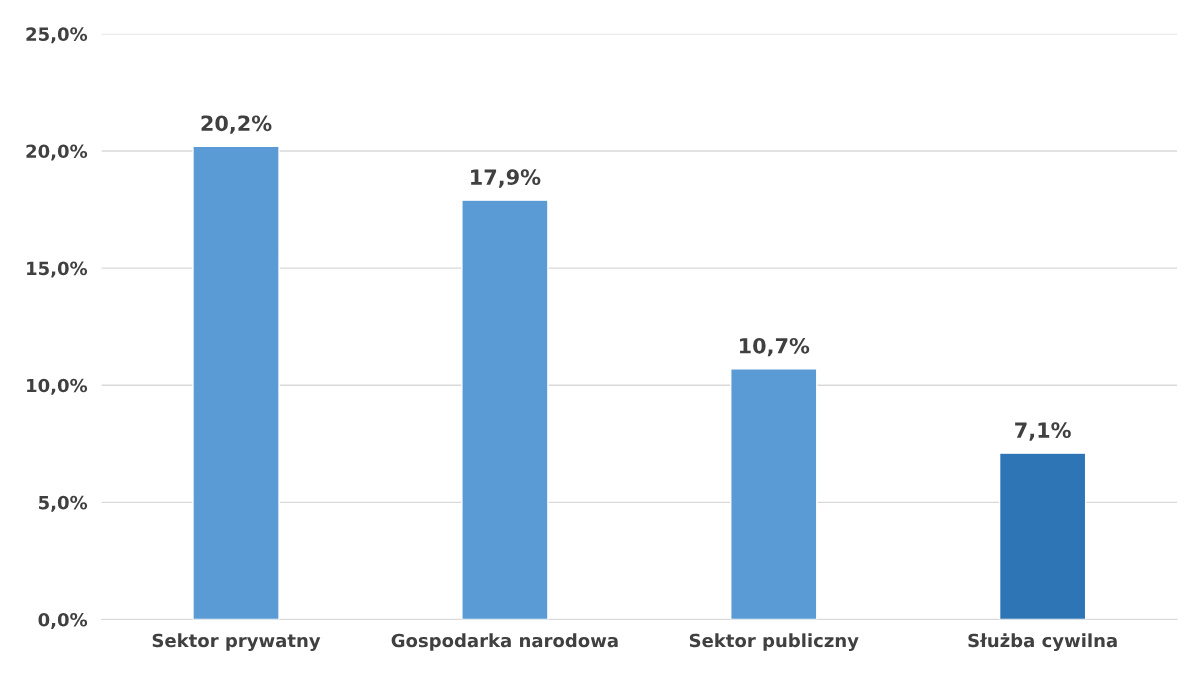 Image resolution: width=1195 pixels, height=677 pixels. What do you see at coordinates (63, 620) in the screenshot?
I see `y-tick-label: 0,0%` at bounding box center [63, 620].